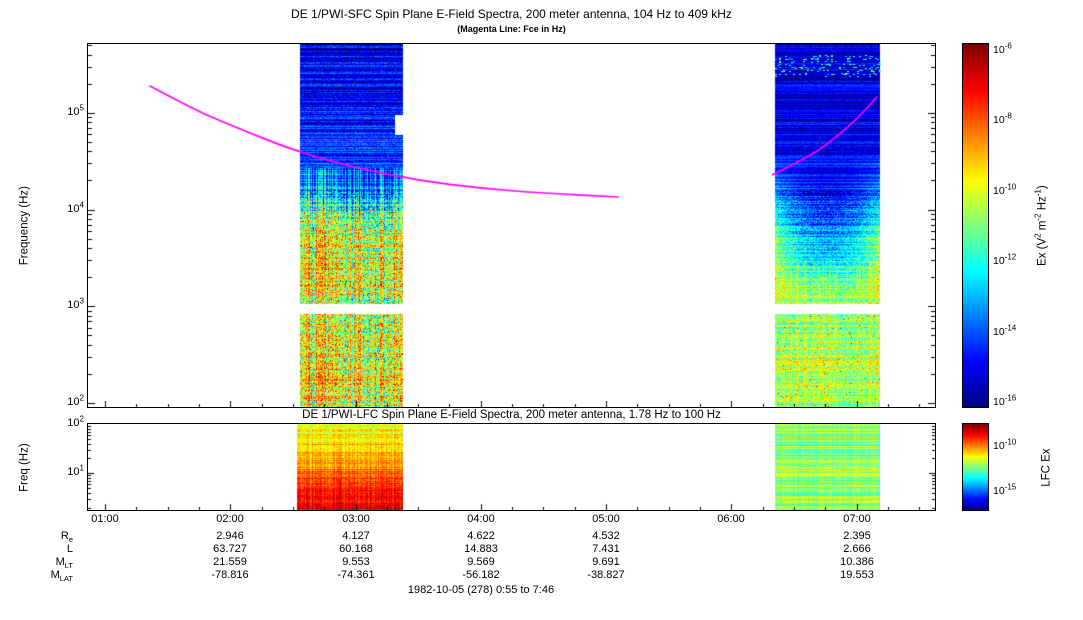  I want to click on sfc-colorbar-tick-label: 10⁻¹⁶, so click(1005, 400).